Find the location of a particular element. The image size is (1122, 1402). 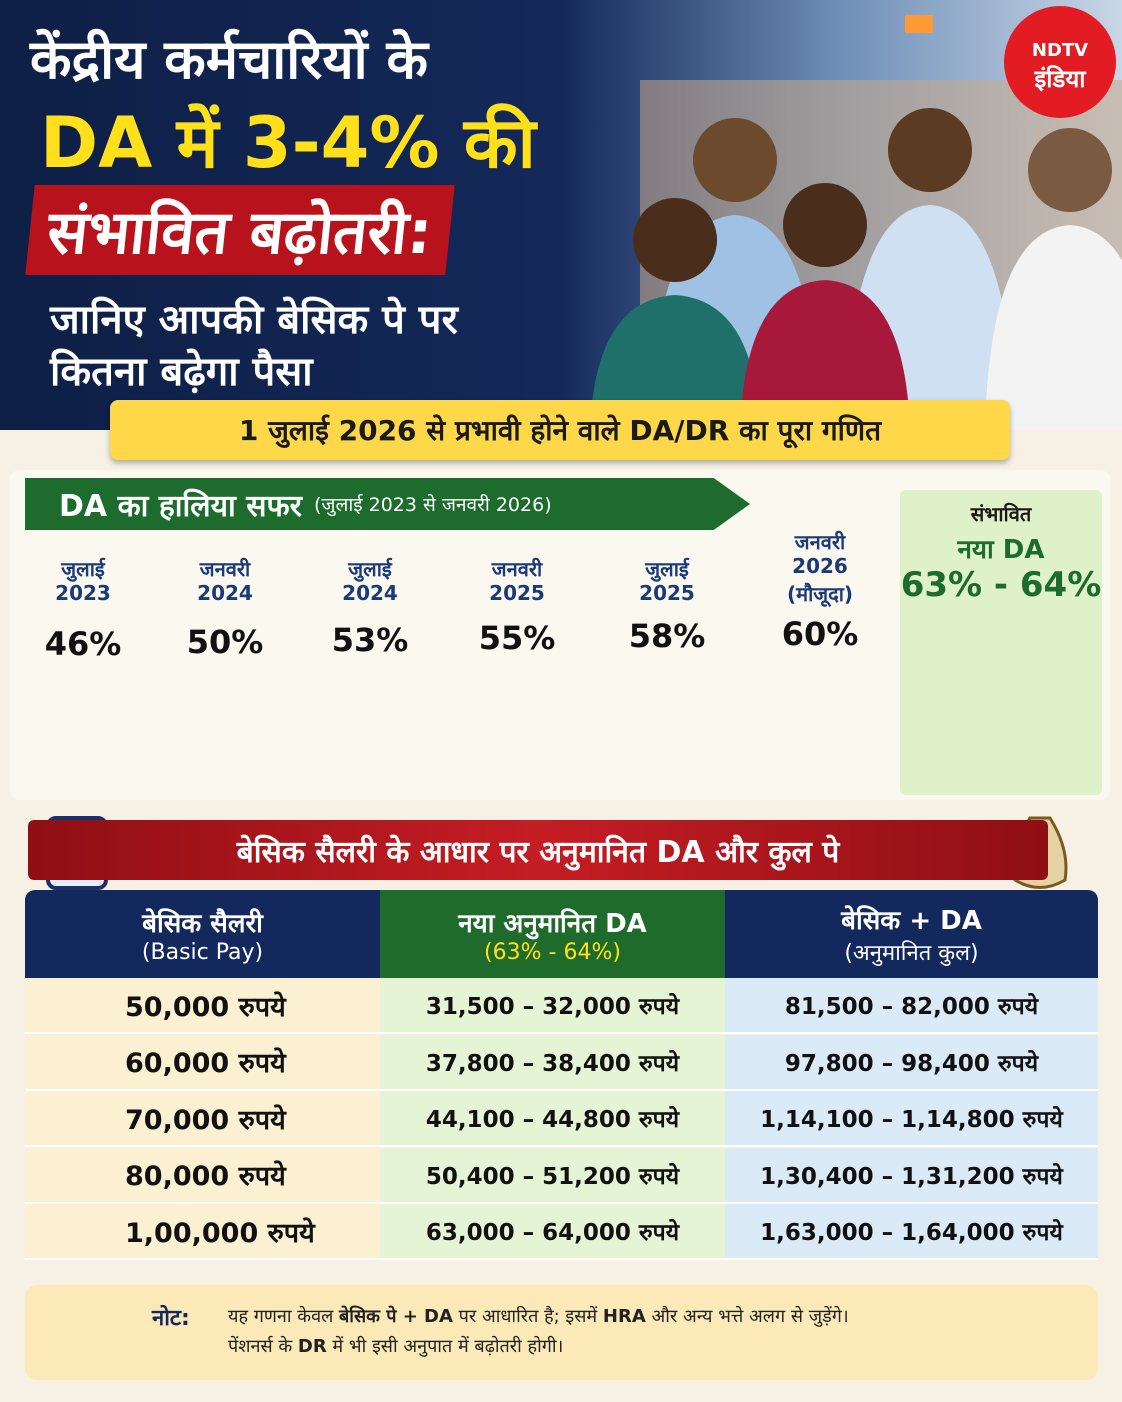

table-cell: 50,400 – 51,200 रुपये is located at coordinates (552, 1175).